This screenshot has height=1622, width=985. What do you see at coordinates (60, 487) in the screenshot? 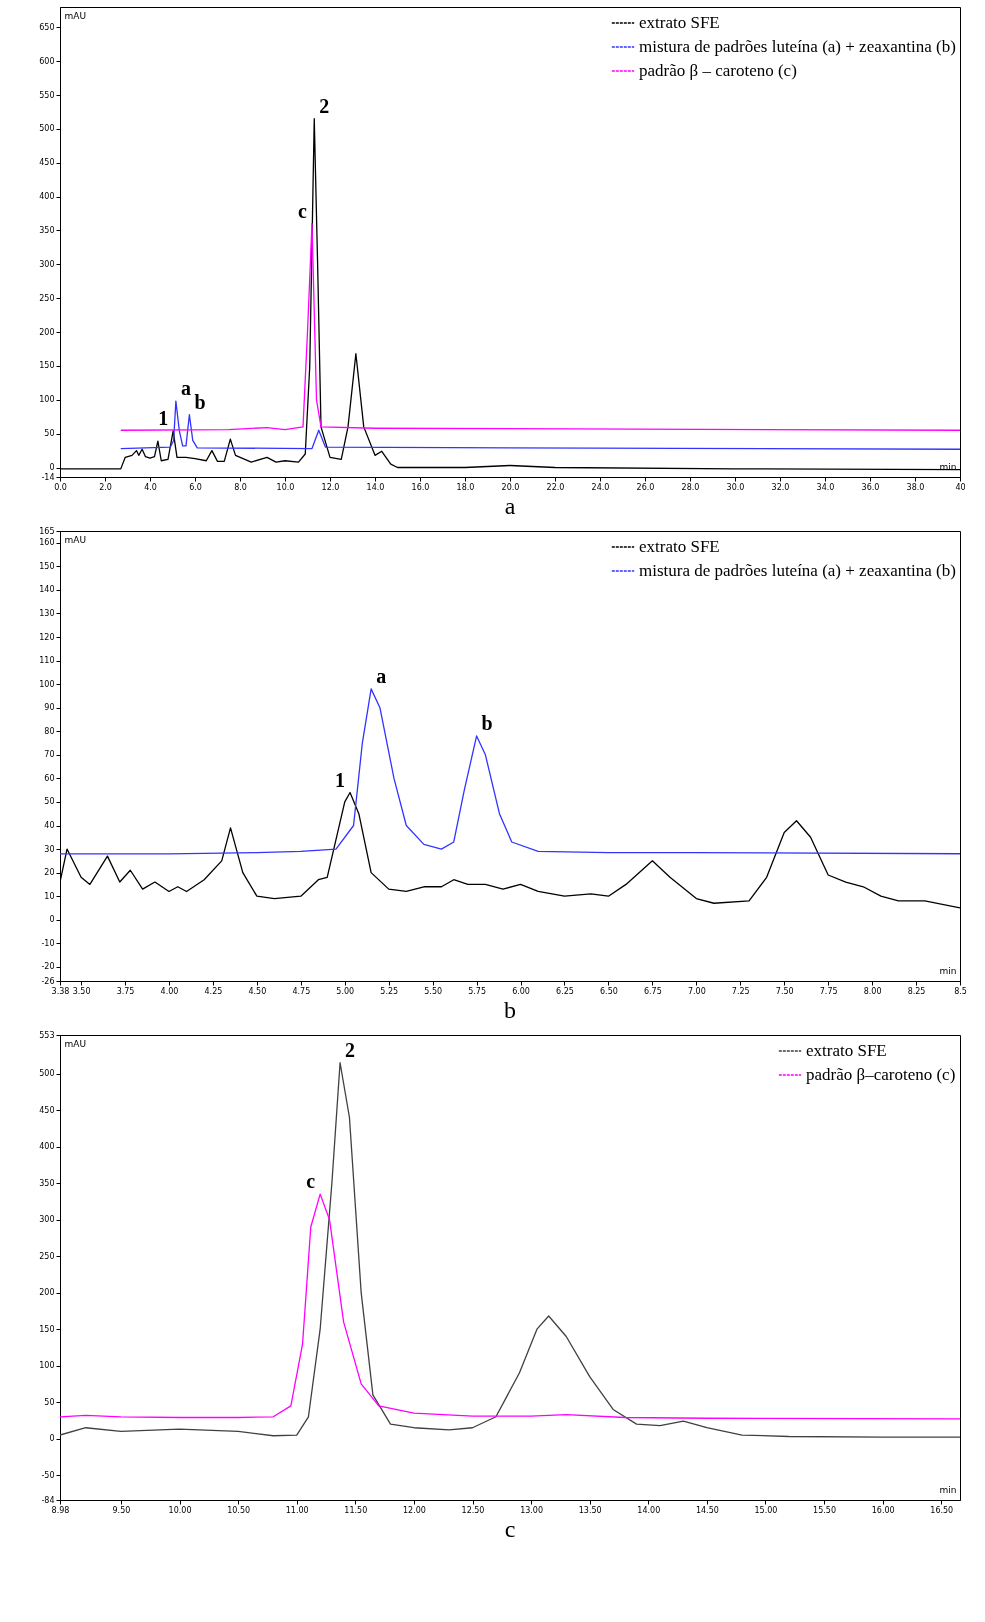
I see `x-tick-label: 0.0` at bounding box center [60, 487].